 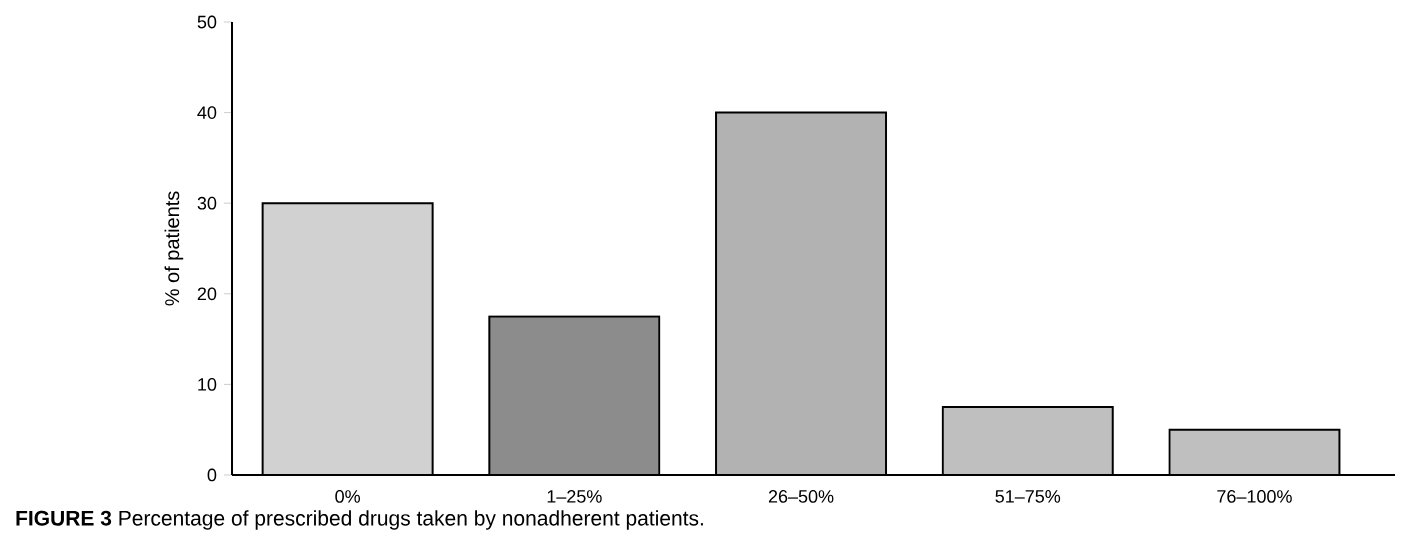 What do you see at coordinates (207, 112) in the screenshot?
I see `y-tick-label: 40` at bounding box center [207, 112].